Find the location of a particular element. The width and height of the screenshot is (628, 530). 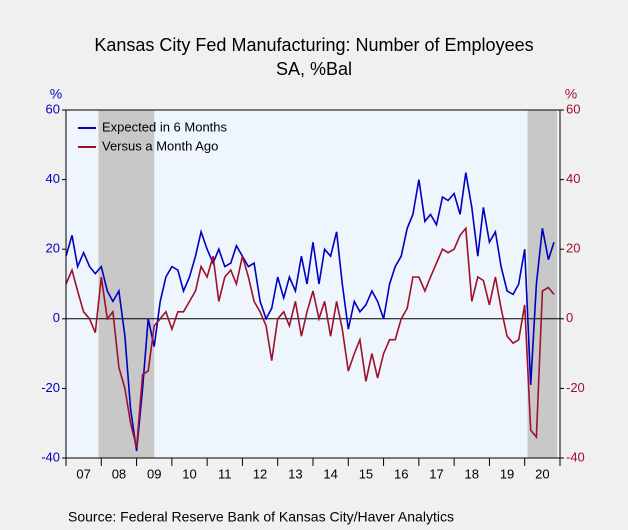

x-tick-label: 19 is located at coordinates (507, 473).